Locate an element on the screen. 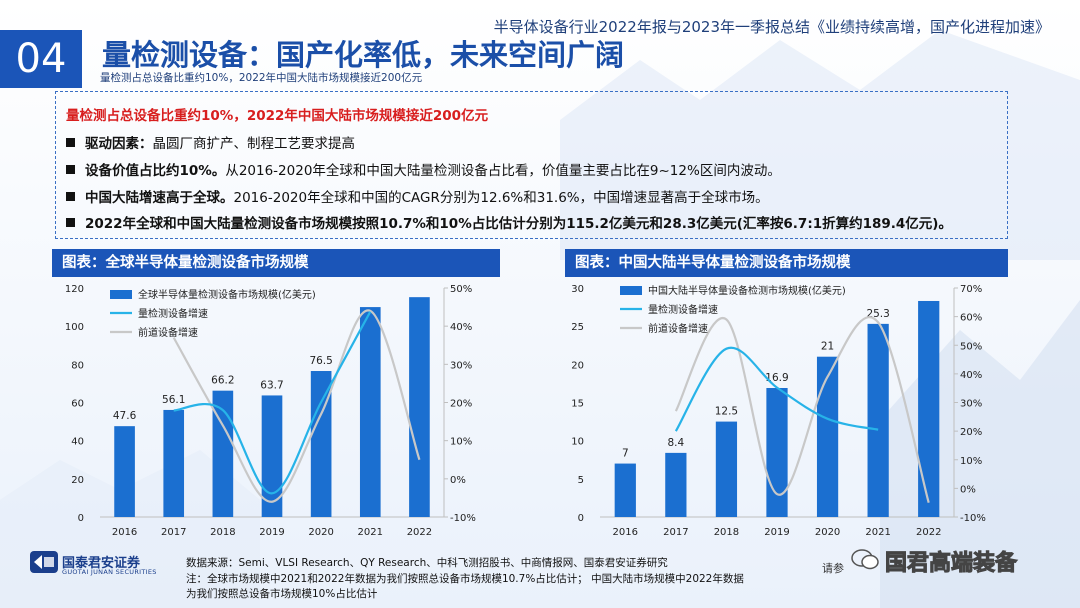  watermark-brand: 国君高端装备 is located at coordinates (951, 564).